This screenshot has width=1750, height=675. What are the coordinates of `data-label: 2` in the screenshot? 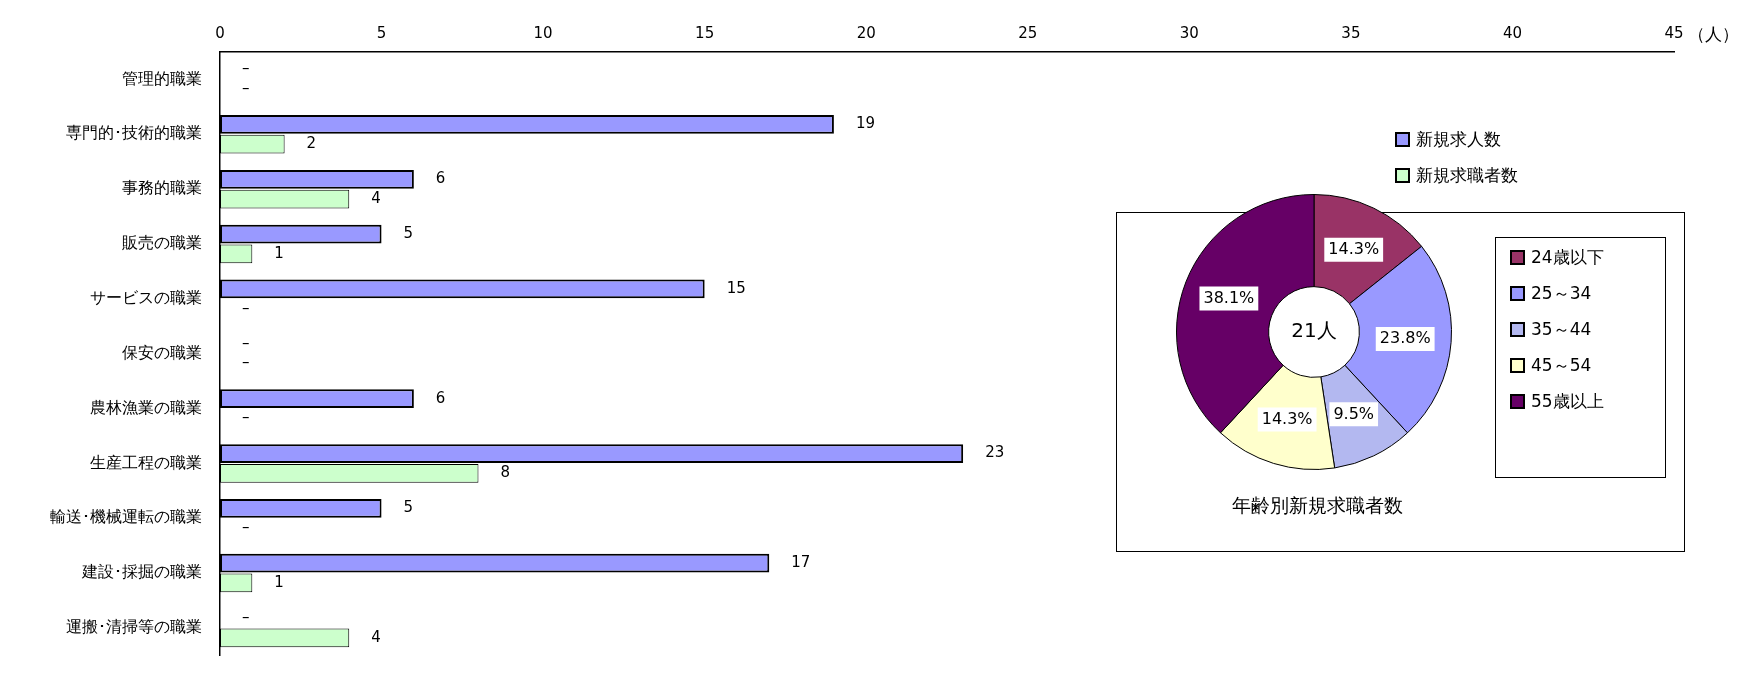 It's located at (311, 143).